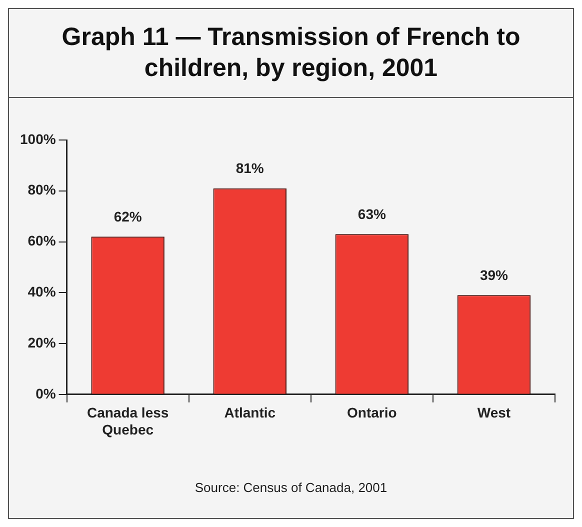 This screenshot has height=527, width=582. Describe the element at coordinates (291, 487) in the screenshot. I see `source-note: Source: Census of Canada, 2001` at that location.